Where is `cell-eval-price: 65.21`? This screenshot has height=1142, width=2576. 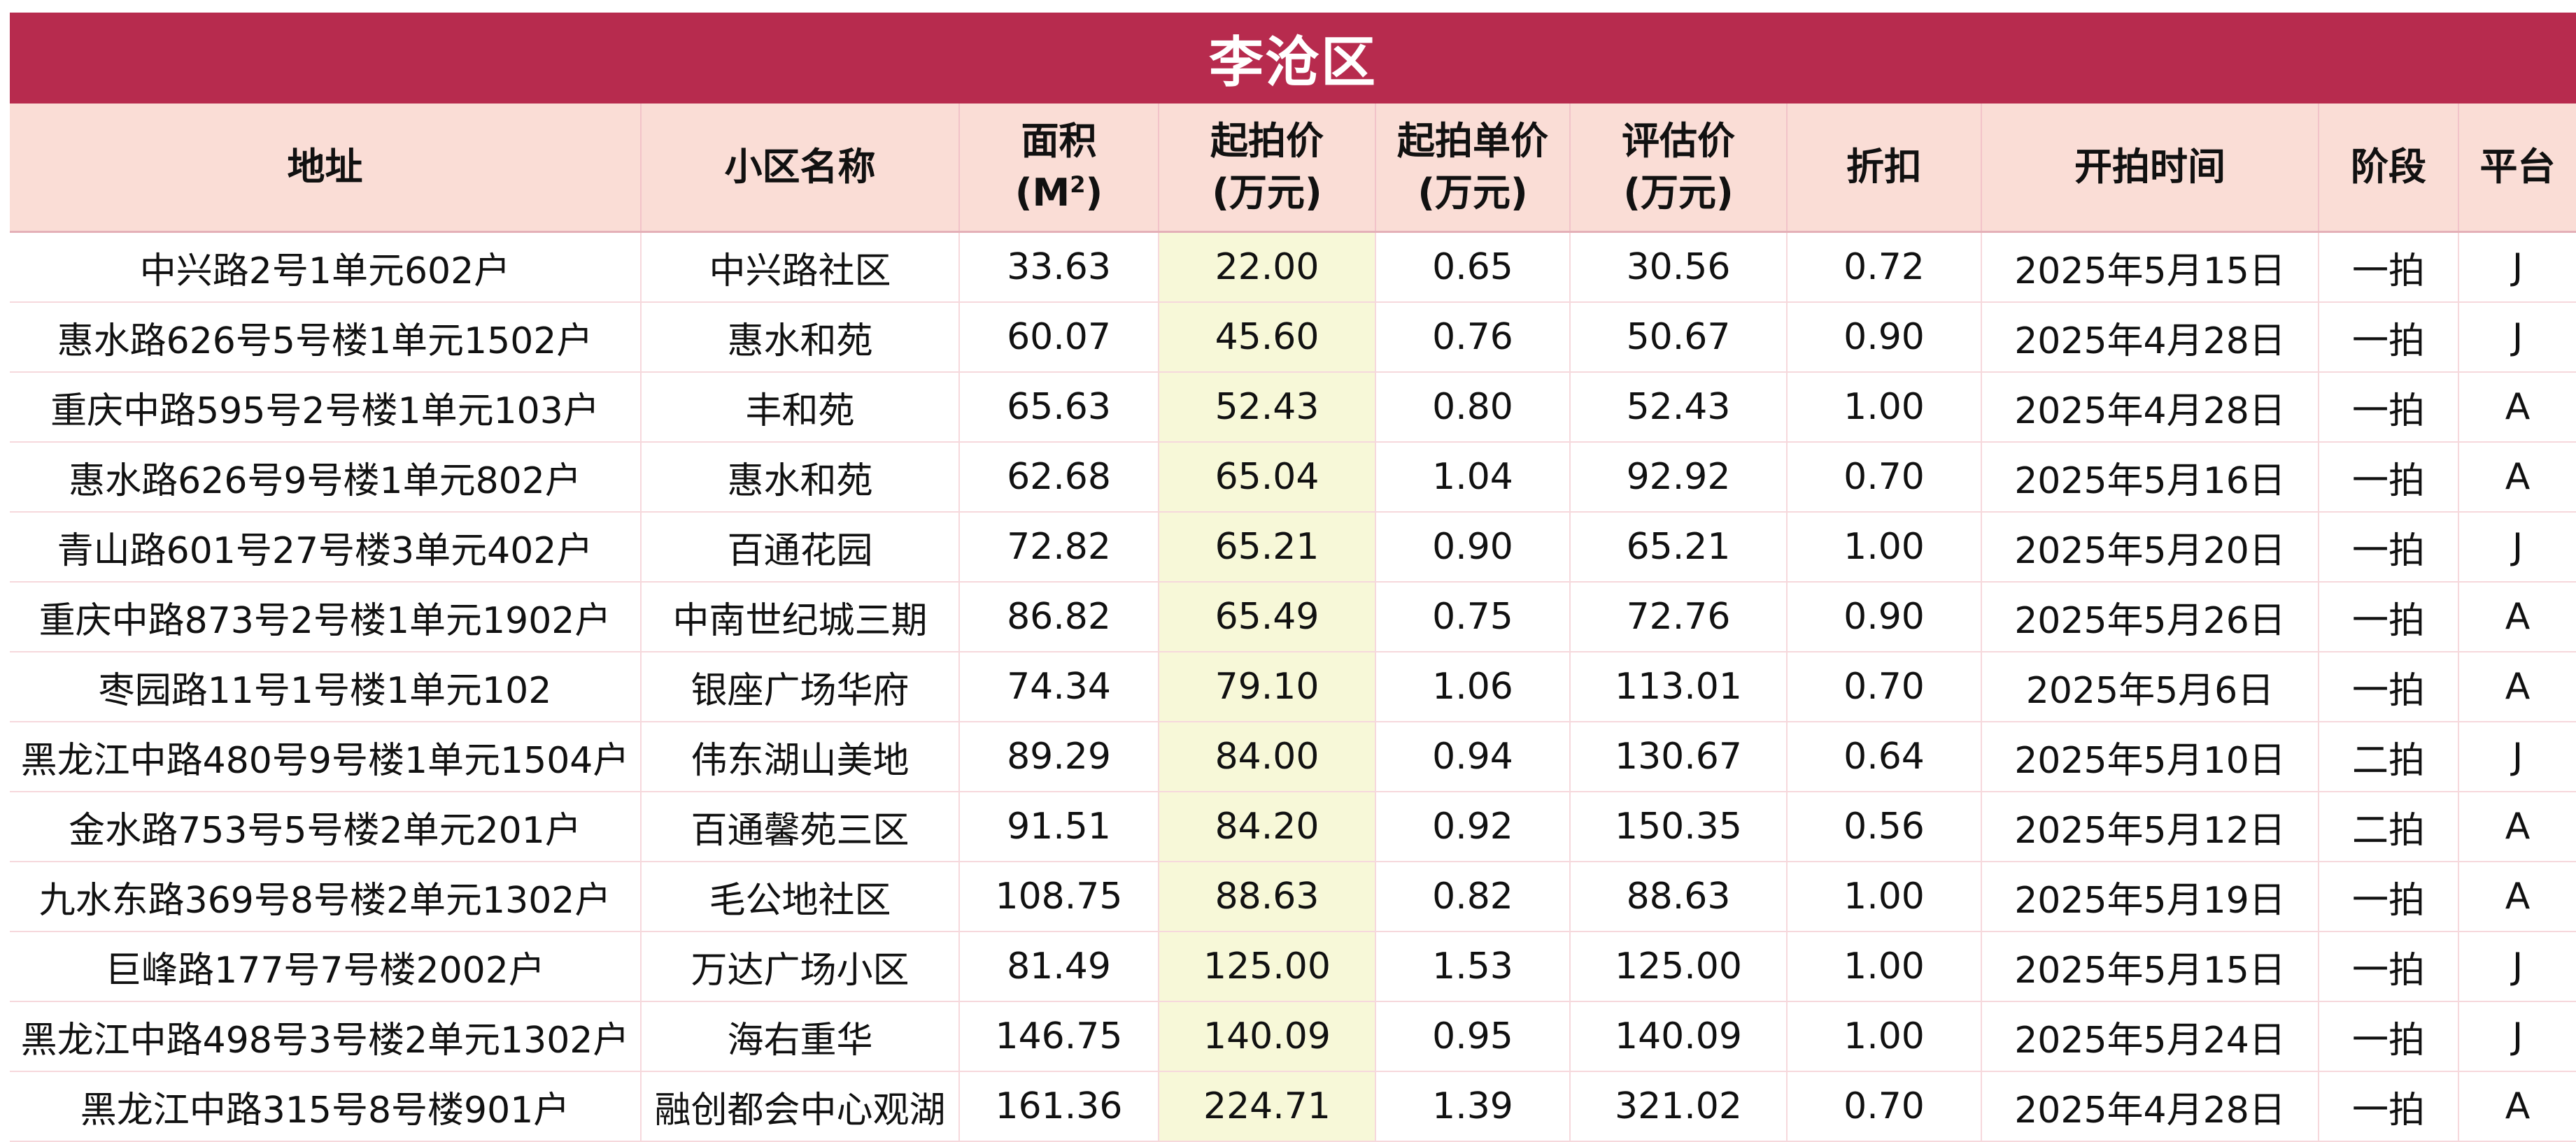 cell-eval-price: 65.21 is located at coordinates (1679, 547).